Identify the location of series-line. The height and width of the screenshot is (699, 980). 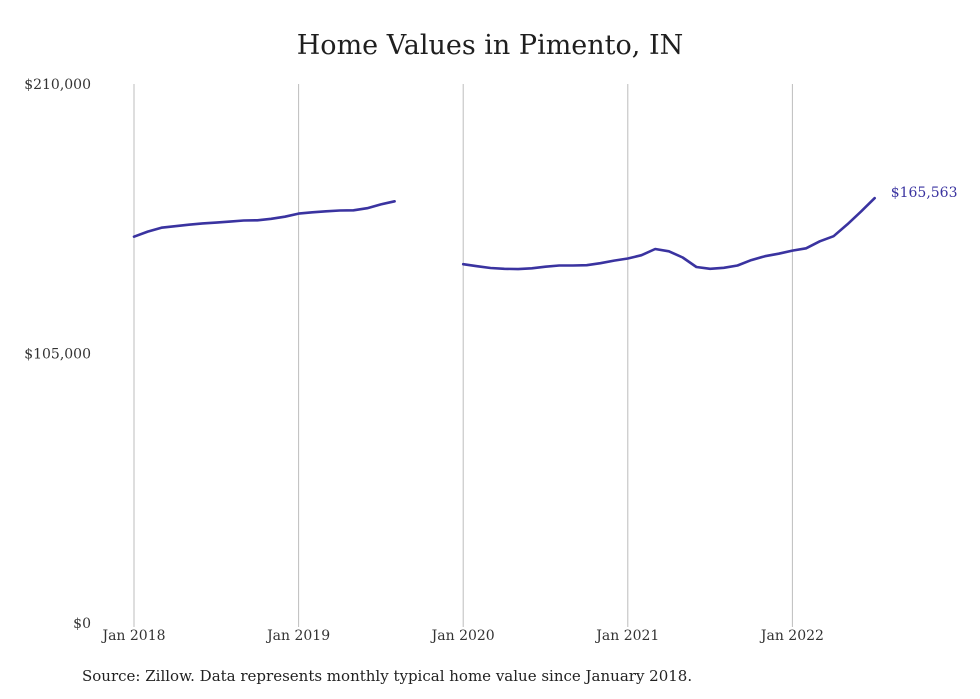
(504, 233).